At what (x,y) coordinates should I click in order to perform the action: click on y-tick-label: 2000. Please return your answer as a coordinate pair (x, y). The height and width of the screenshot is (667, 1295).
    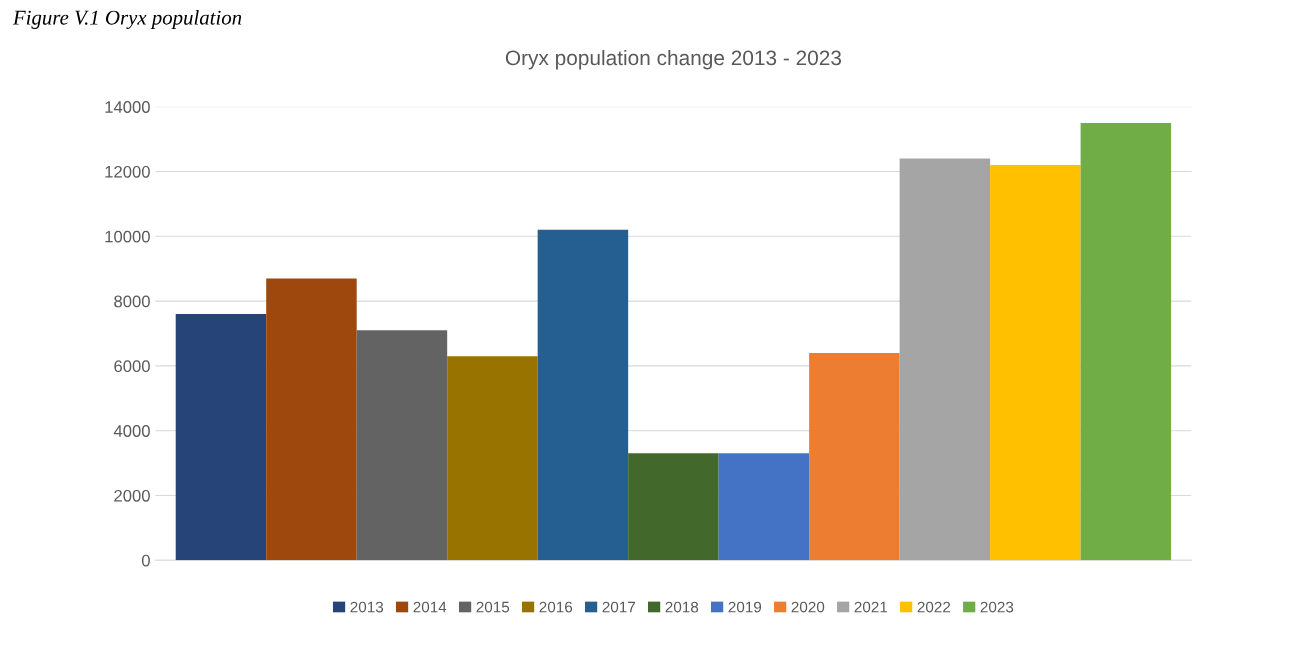
    Looking at the image, I should click on (132, 495).